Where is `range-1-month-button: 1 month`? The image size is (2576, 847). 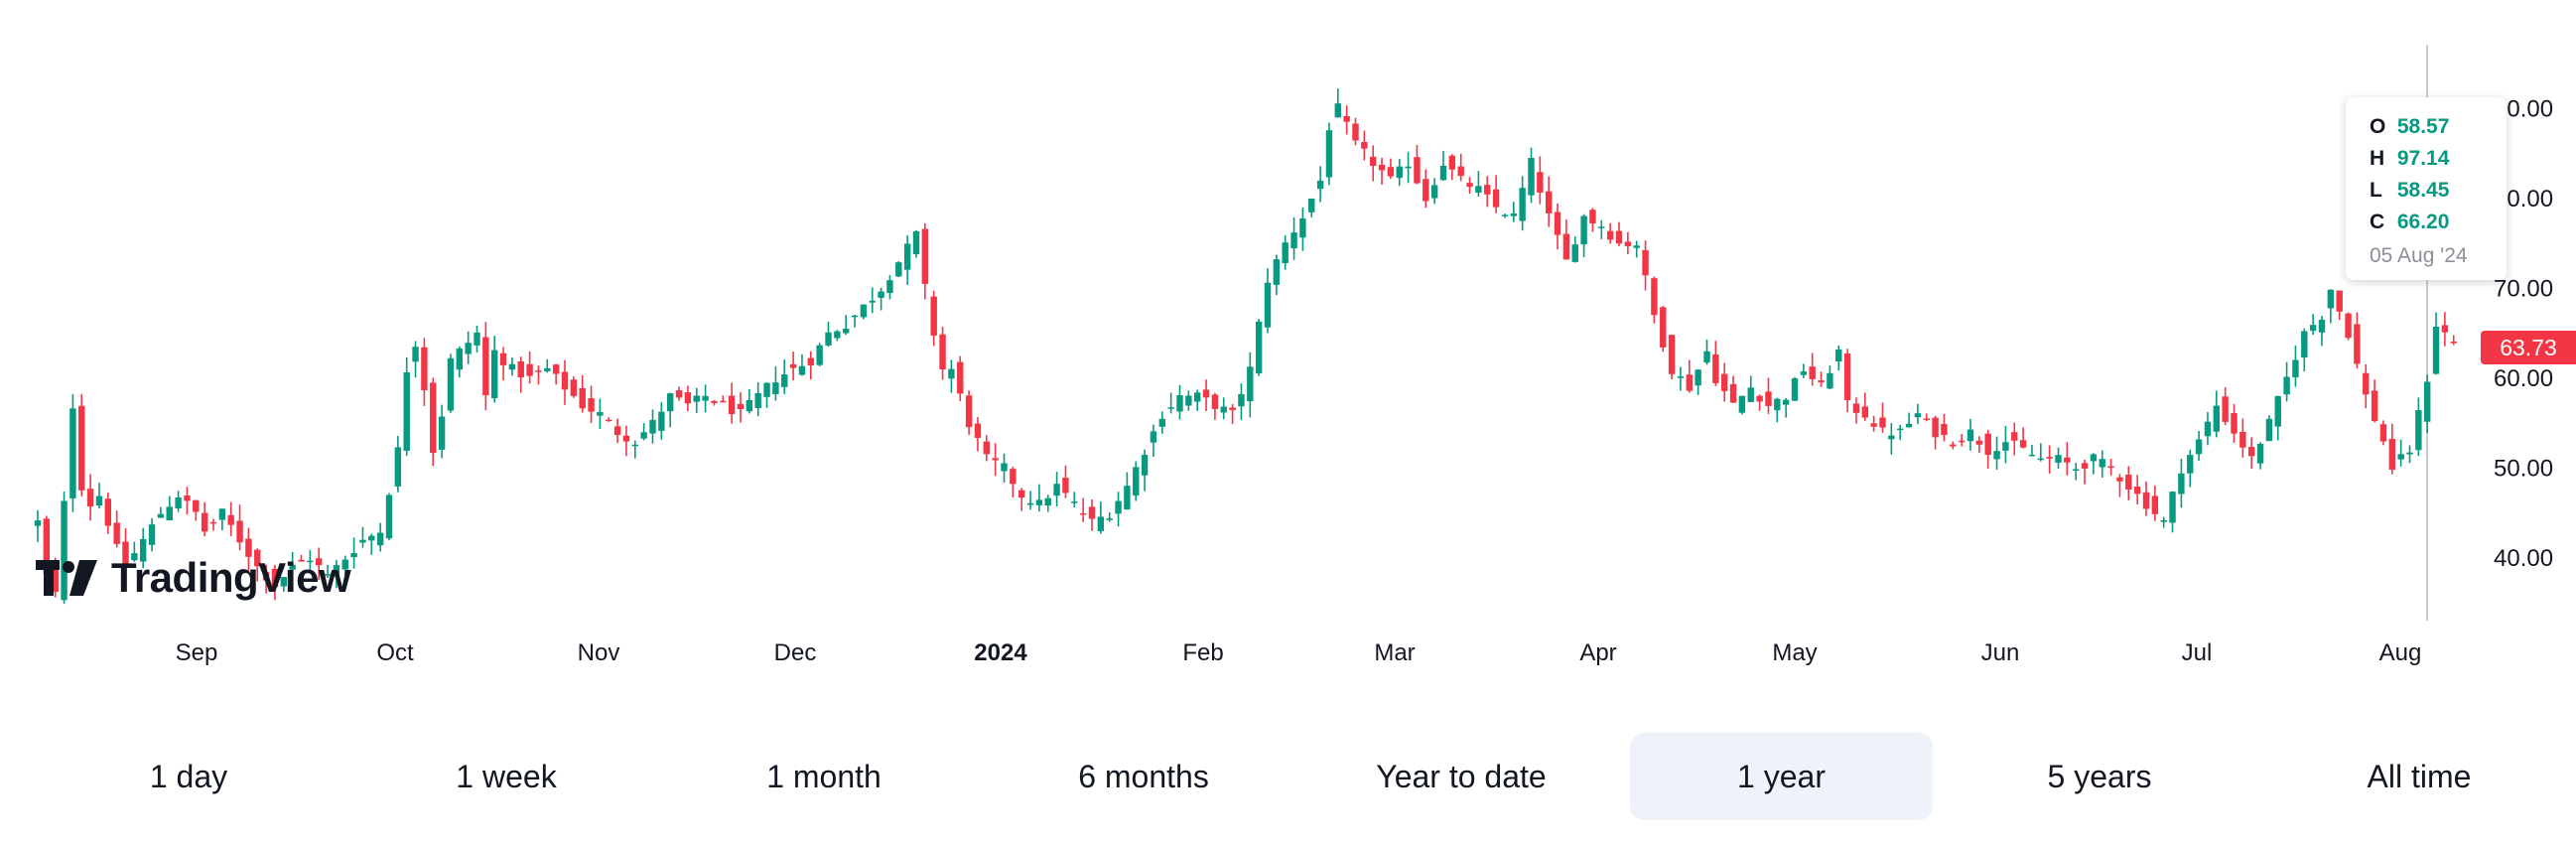 range-1-month-button: 1 month is located at coordinates (823, 776).